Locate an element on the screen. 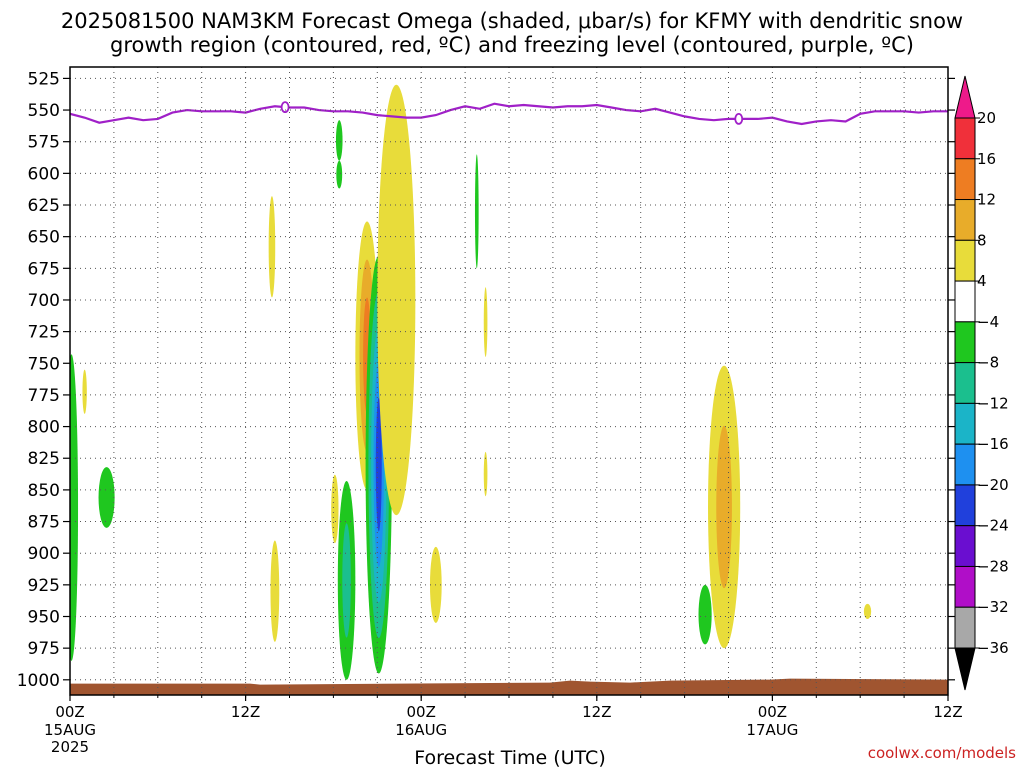  colorbar-label-5: −4 is located at coordinates (988, 322).